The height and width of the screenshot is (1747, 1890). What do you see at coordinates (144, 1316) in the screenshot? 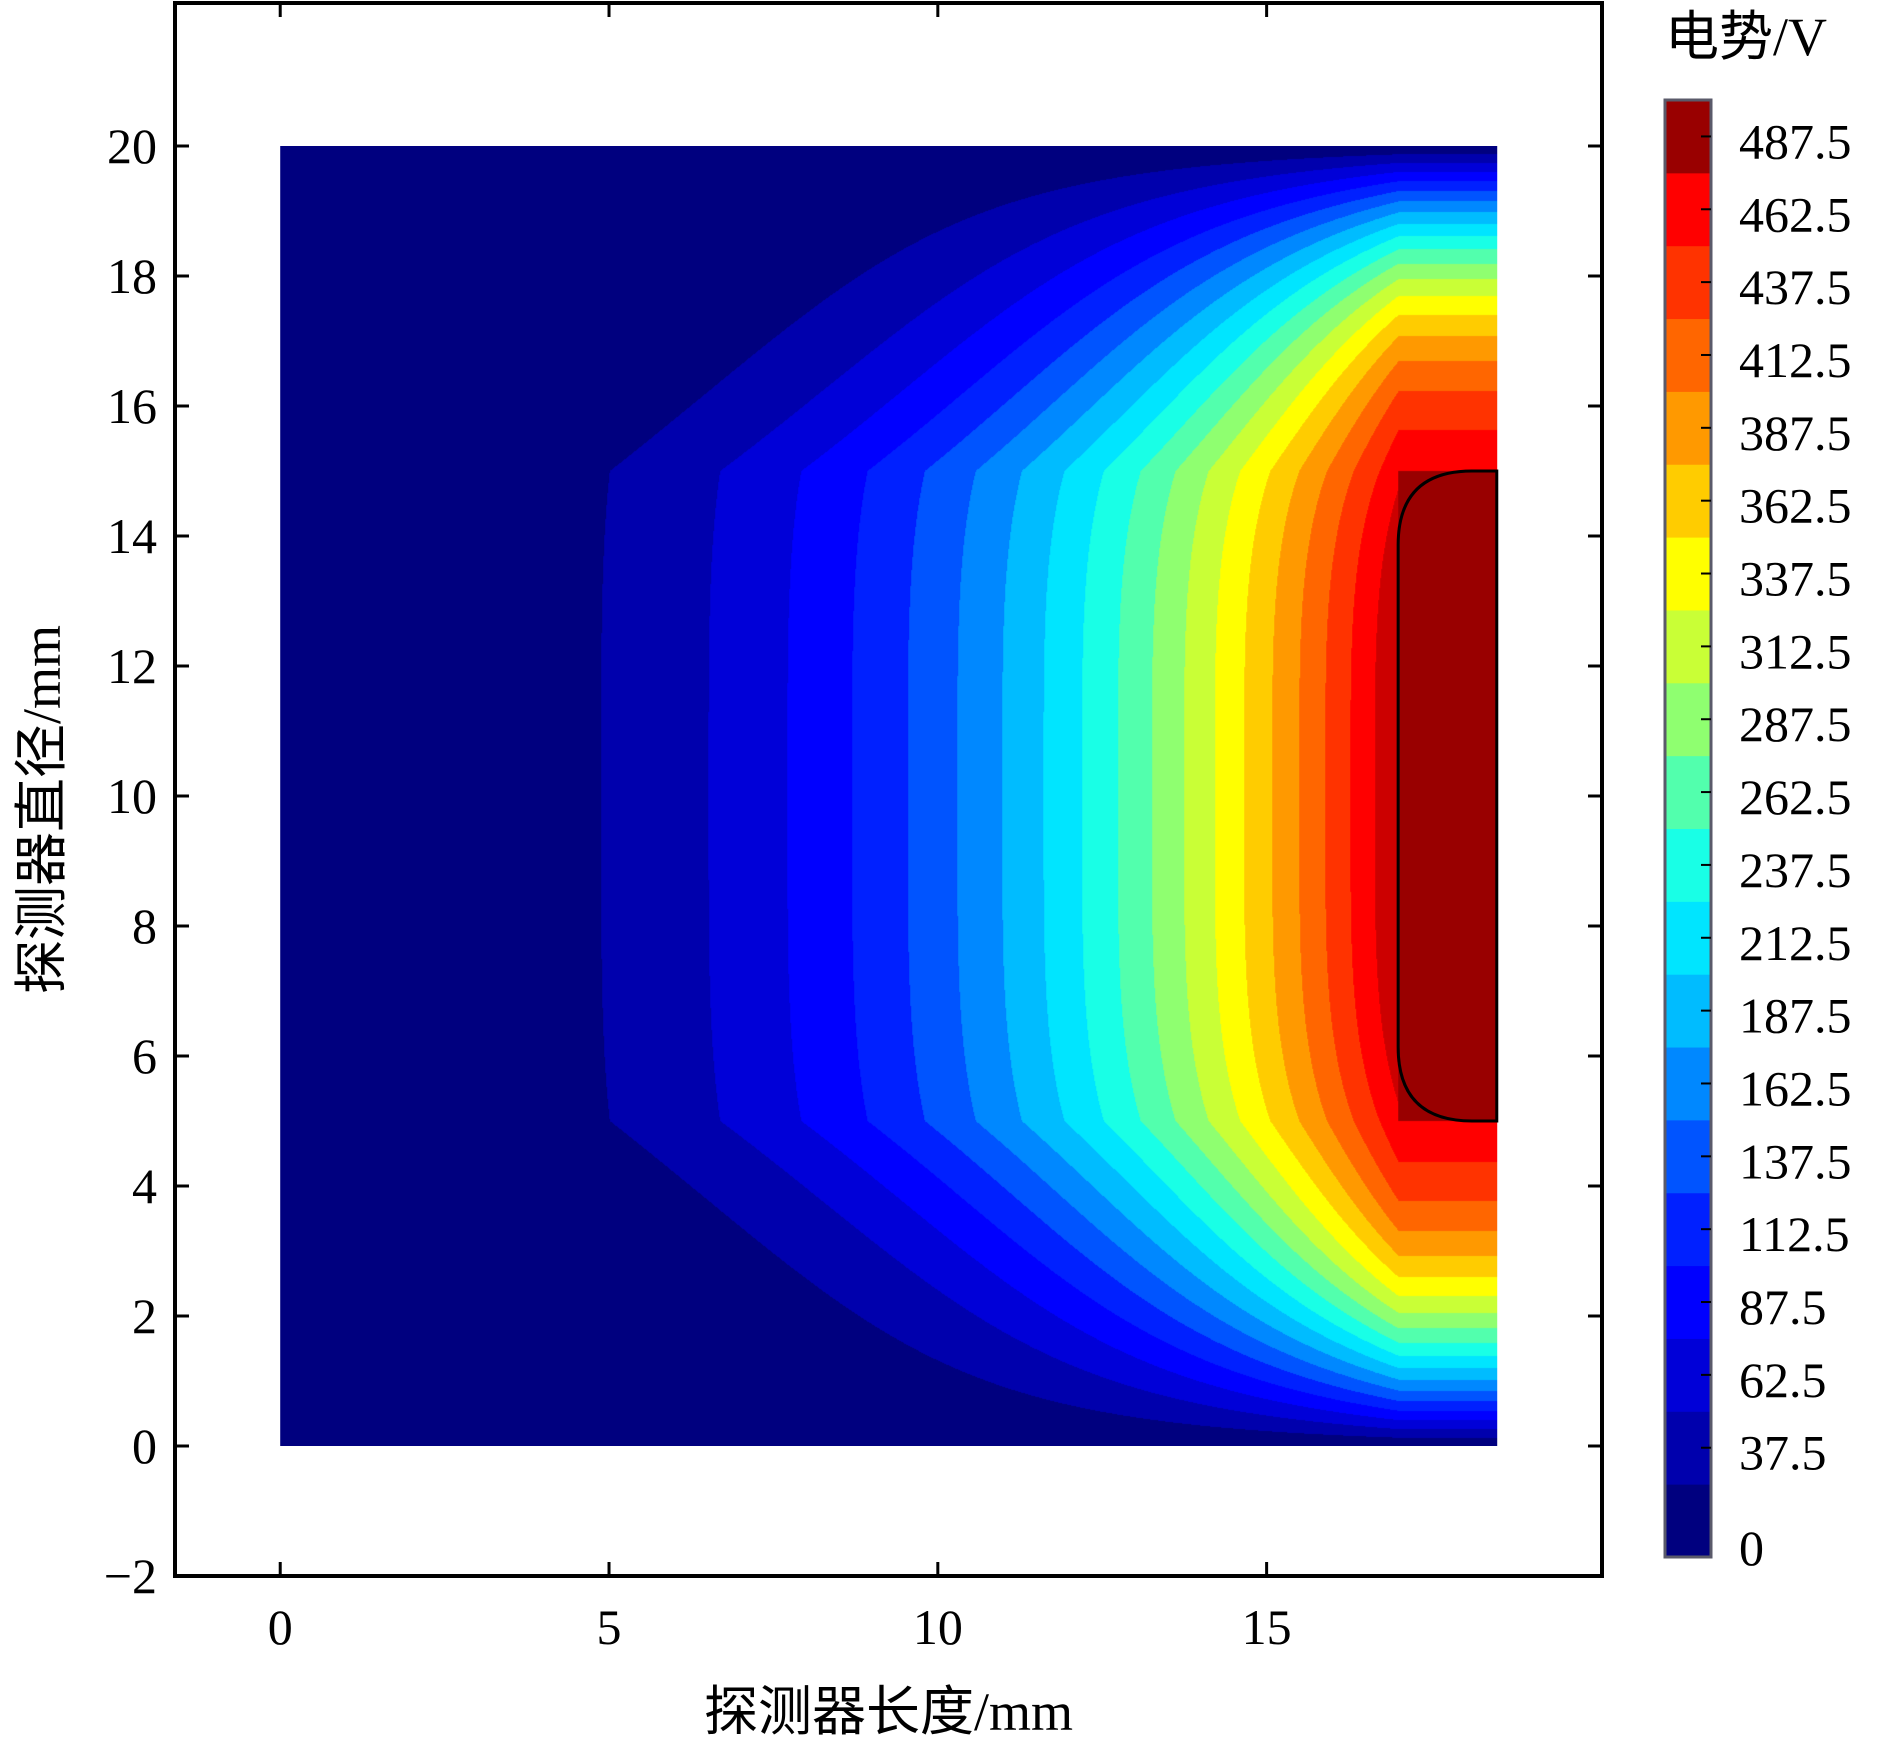
I see `y-tick-label: 2` at bounding box center [144, 1316].